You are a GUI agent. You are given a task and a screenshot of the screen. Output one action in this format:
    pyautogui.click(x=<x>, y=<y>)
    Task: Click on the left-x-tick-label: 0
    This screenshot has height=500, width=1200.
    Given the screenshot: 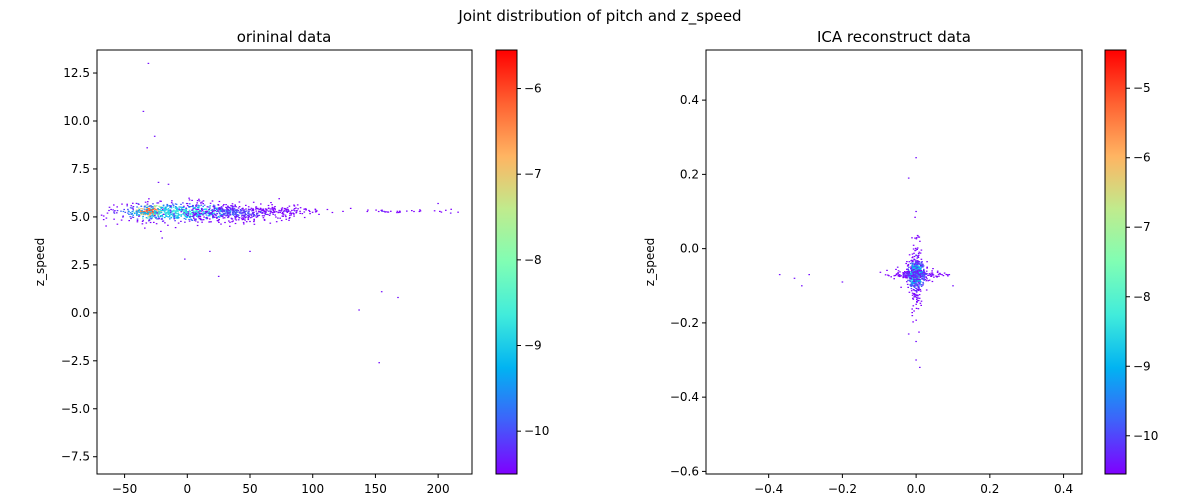 What is the action you would take?
    pyautogui.click(x=187, y=489)
    